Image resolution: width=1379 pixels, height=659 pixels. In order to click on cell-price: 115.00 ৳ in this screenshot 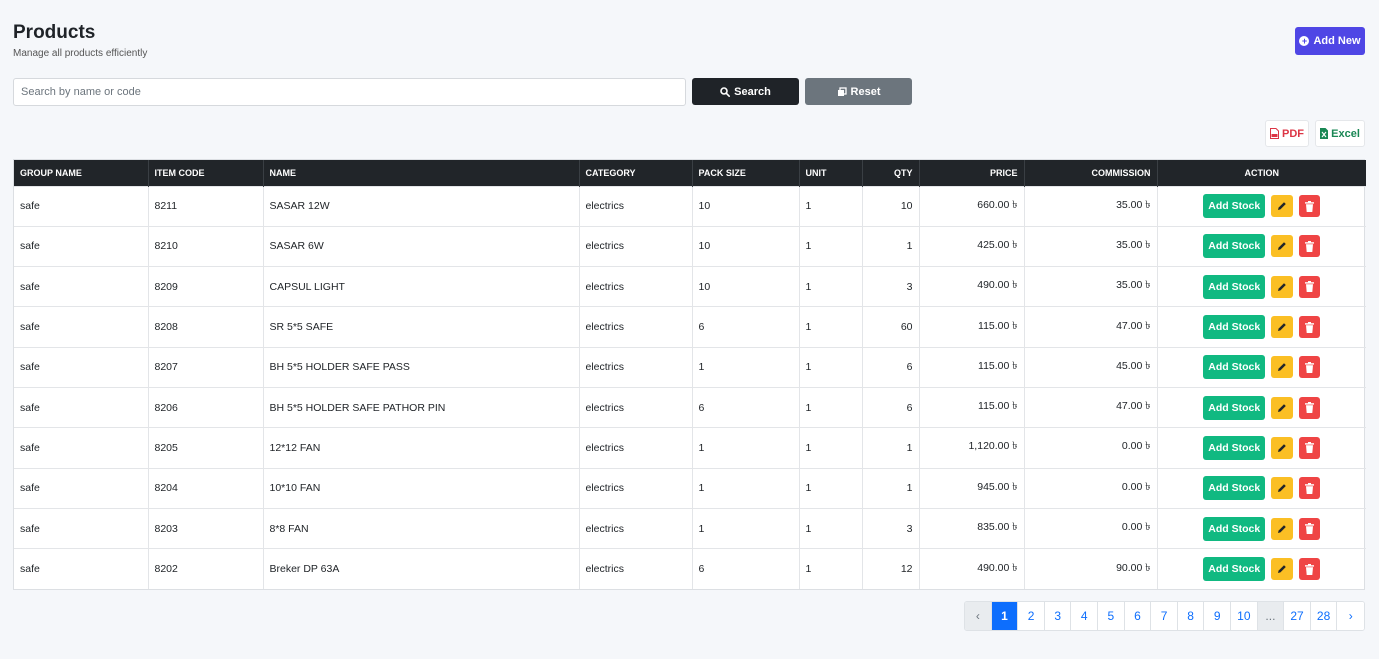, I will do `click(972, 407)`.